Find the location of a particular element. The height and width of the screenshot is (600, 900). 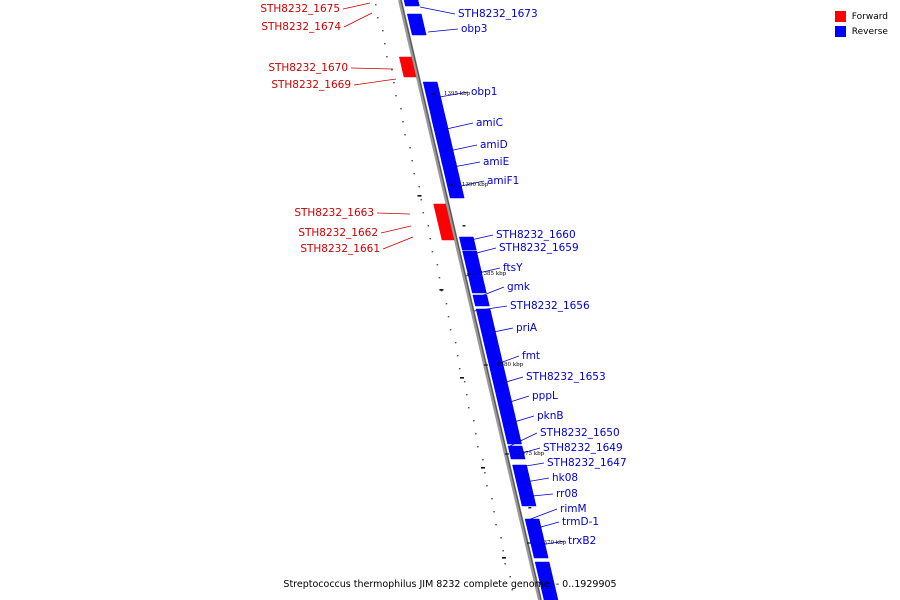

reverse-gene-label: STH8232_1649 is located at coordinates (583, 448).